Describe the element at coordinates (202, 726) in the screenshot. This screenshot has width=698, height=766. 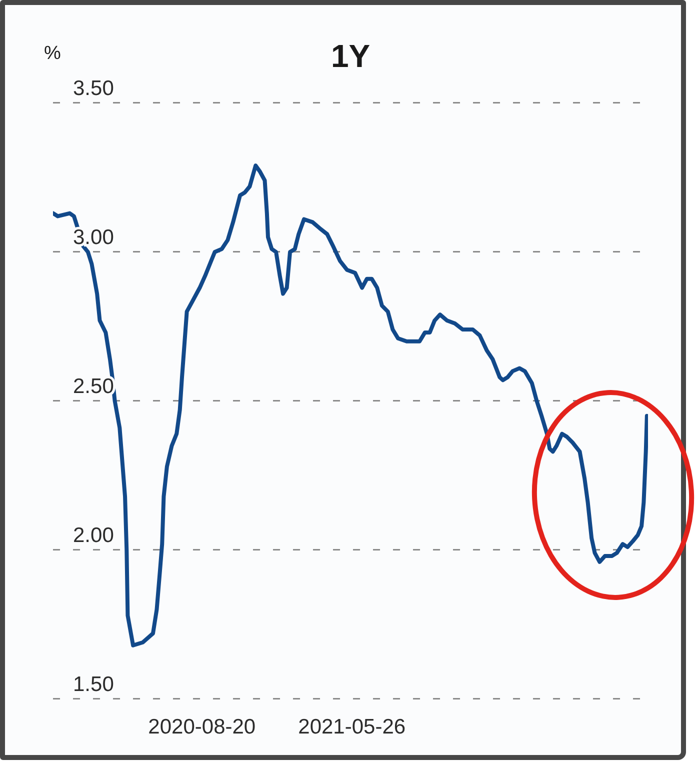
I see `x-tick-label: 2020-08-20` at that location.